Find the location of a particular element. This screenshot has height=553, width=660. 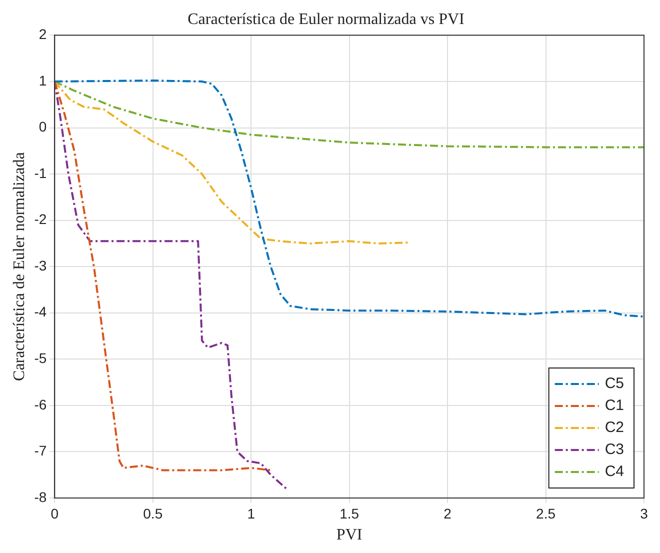

y-tick-label: -6 is located at coordinates (40, 404).